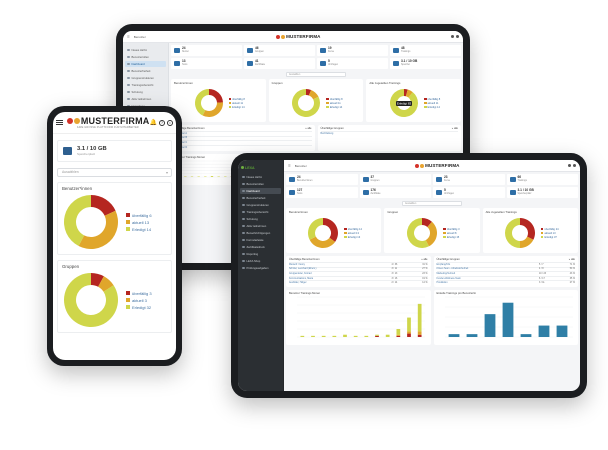  I want to click on back-topbar-user: Benutzer, so click(139, 36).